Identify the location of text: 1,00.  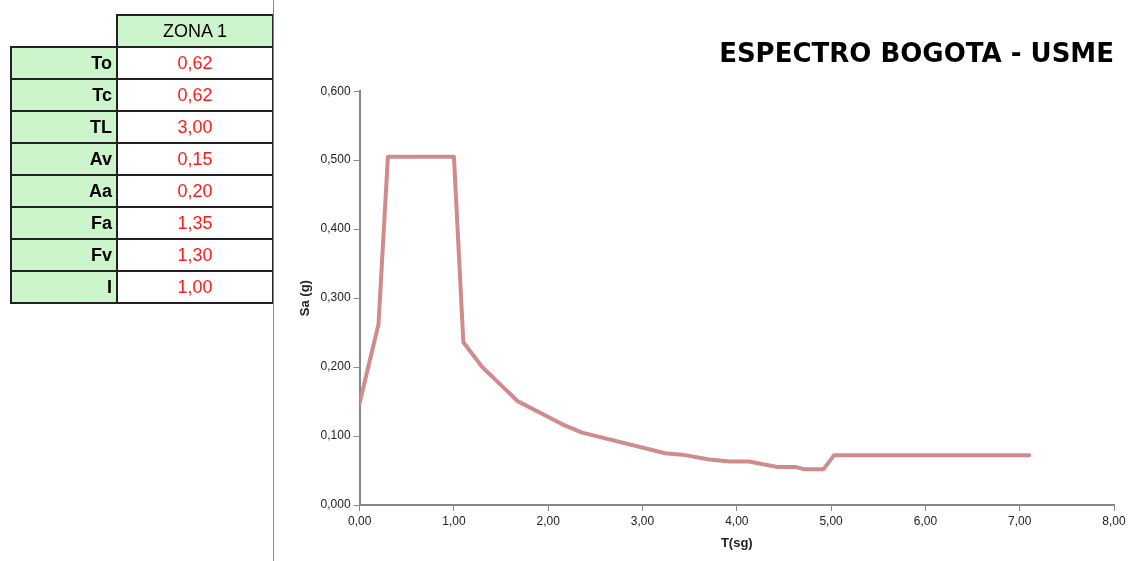
(195, 286).